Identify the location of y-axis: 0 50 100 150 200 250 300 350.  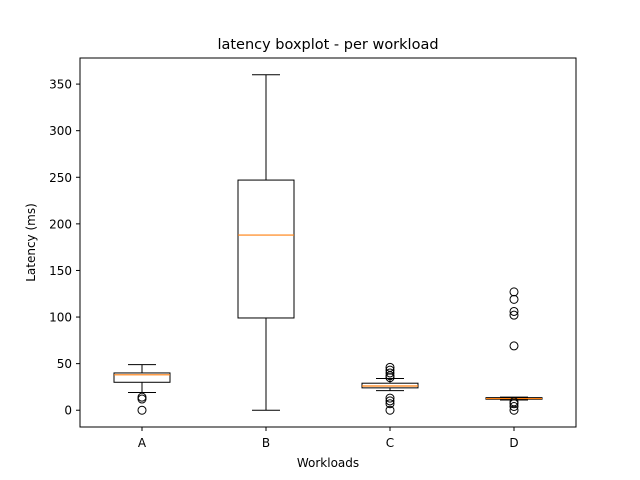
(64, 248).